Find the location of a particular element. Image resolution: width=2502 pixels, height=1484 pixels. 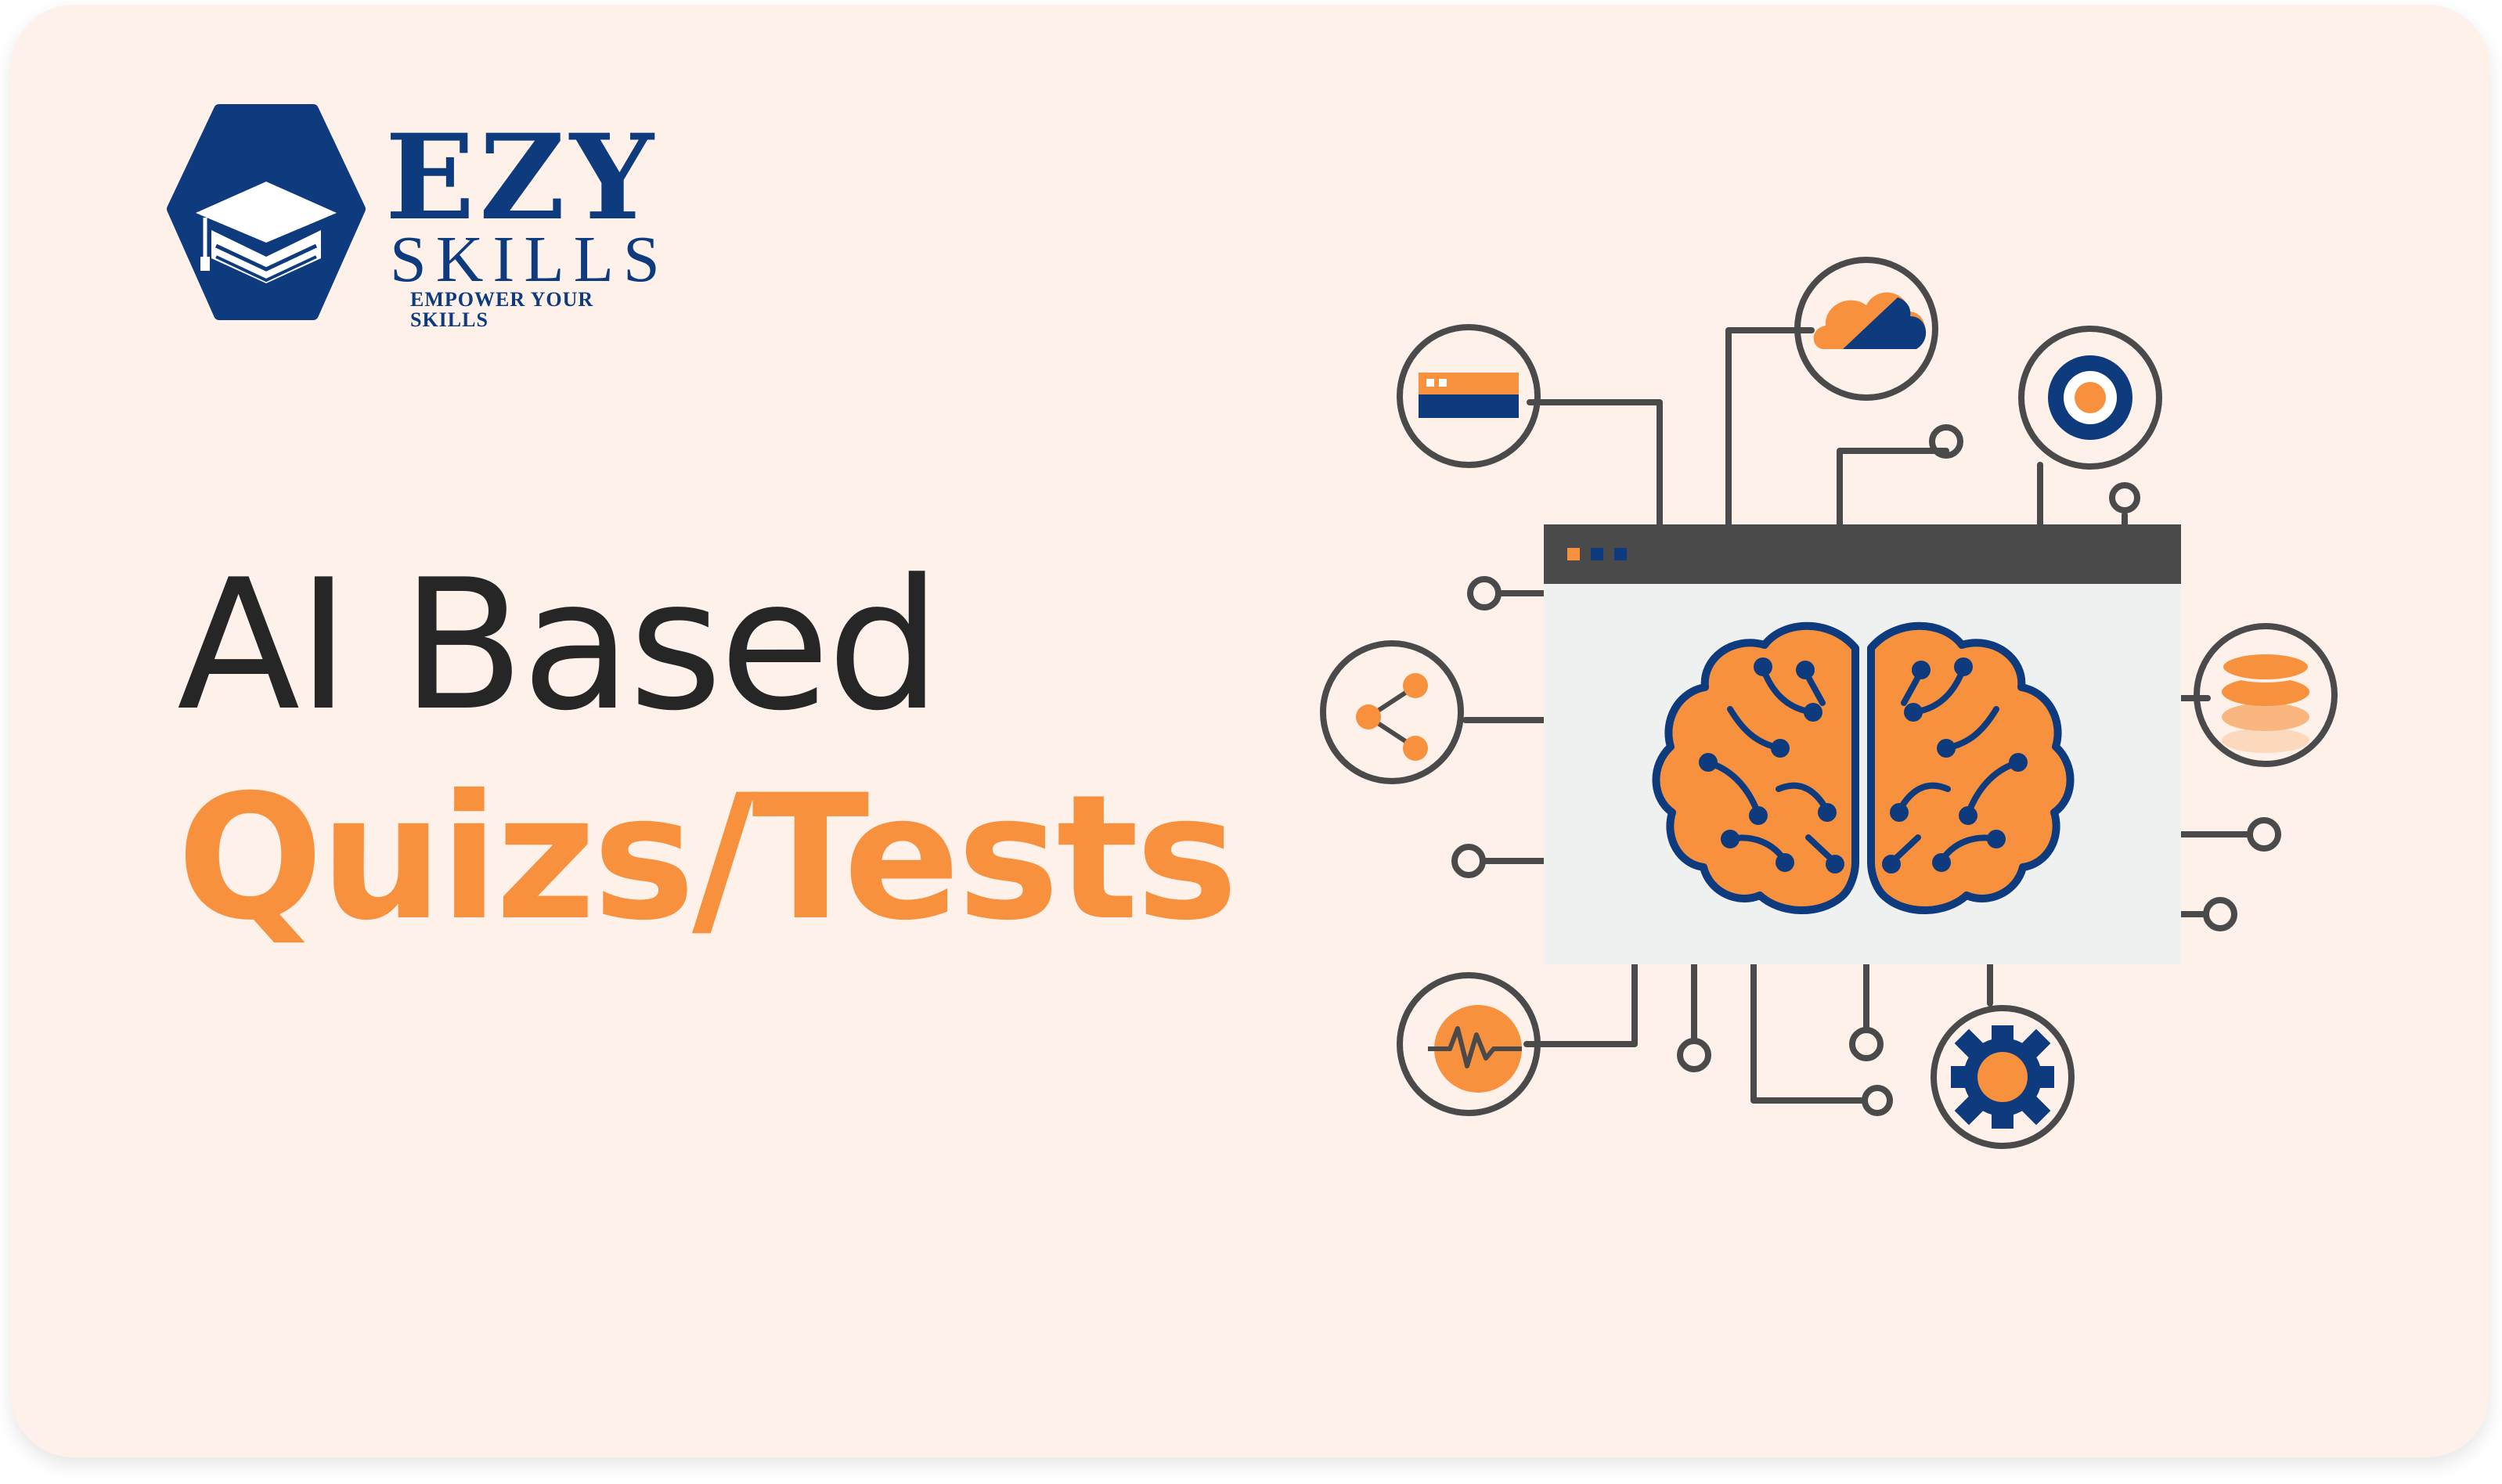

gear-icon is located at coordinates (2002, 1077).